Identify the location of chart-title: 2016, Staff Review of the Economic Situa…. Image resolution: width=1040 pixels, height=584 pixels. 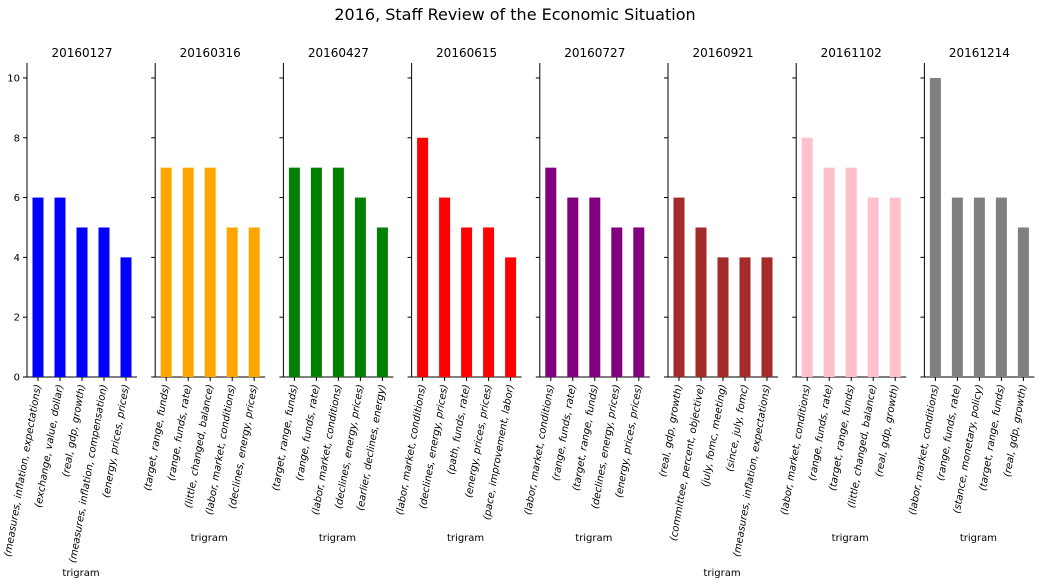
(514, 14).